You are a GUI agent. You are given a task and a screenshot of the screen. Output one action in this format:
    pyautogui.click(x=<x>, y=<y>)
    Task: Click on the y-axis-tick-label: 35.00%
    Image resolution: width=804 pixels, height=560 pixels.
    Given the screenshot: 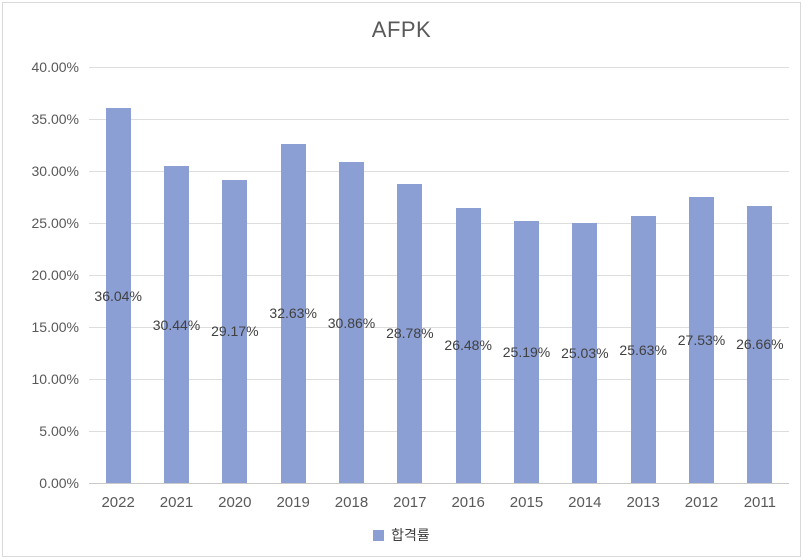 What is the action you would take?
    pyautogui.click(x=55, y=119)
    